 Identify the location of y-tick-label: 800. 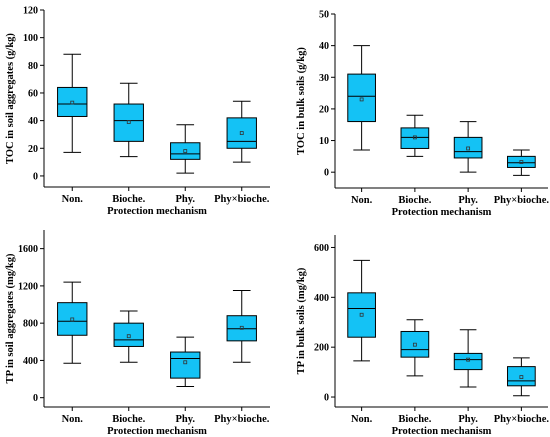
(30, 324).